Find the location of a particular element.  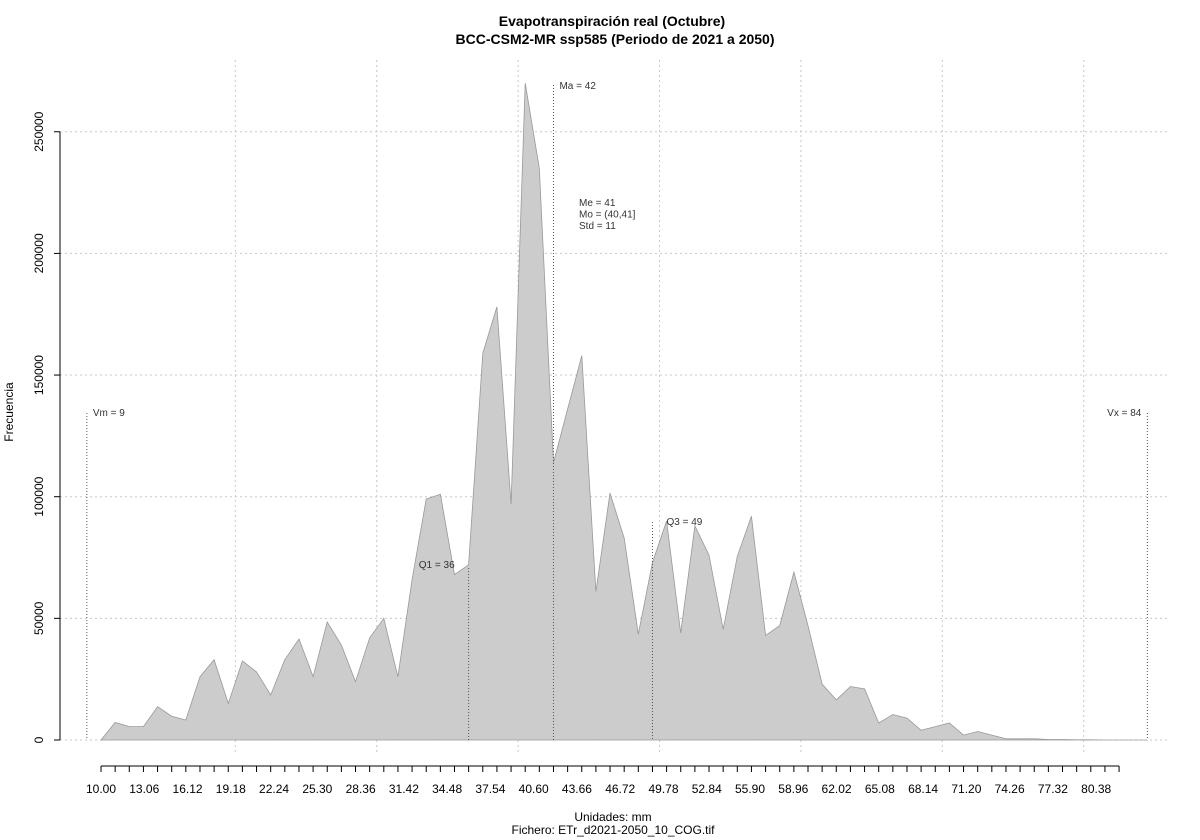

annotation-label: Q1 = 36 is located at coordinates (437, 565).